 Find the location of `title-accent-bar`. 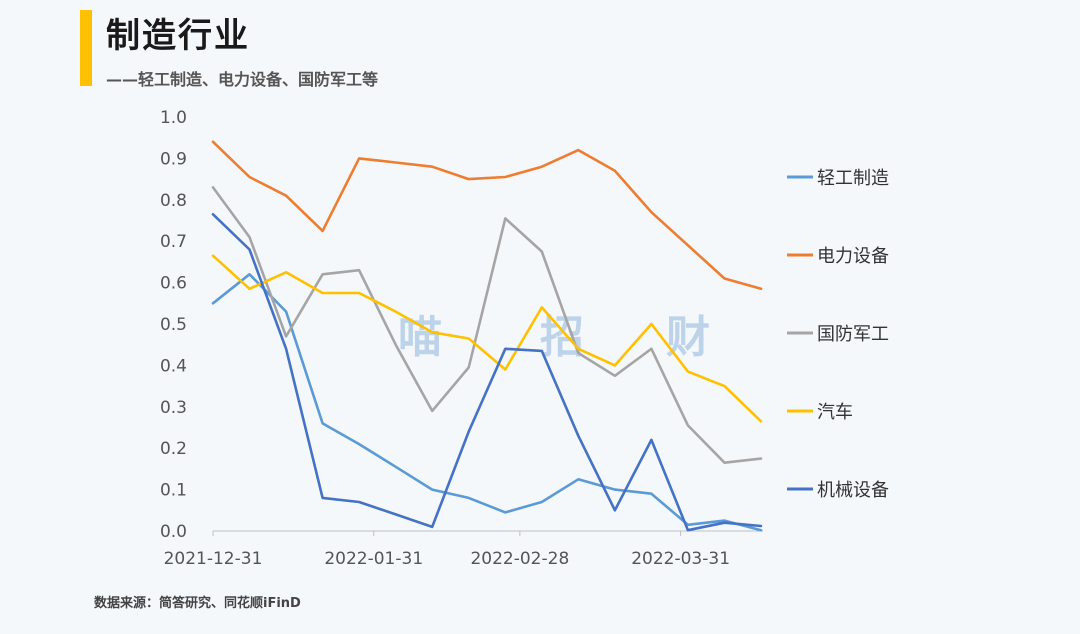

title-accent-bar is located at coordinates (86, 48).